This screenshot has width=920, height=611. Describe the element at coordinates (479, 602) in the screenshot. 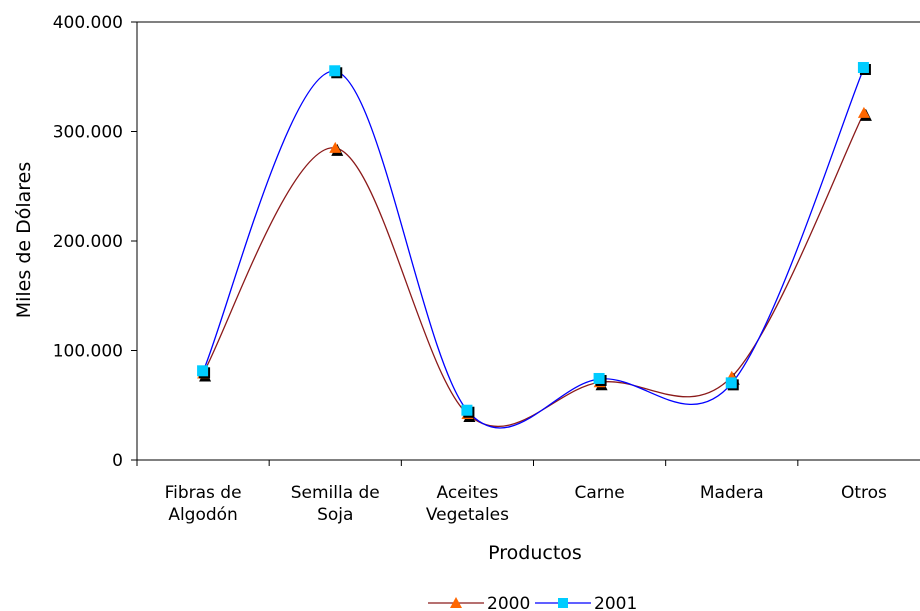

I see `legend-item-2000: 2000` at that location.